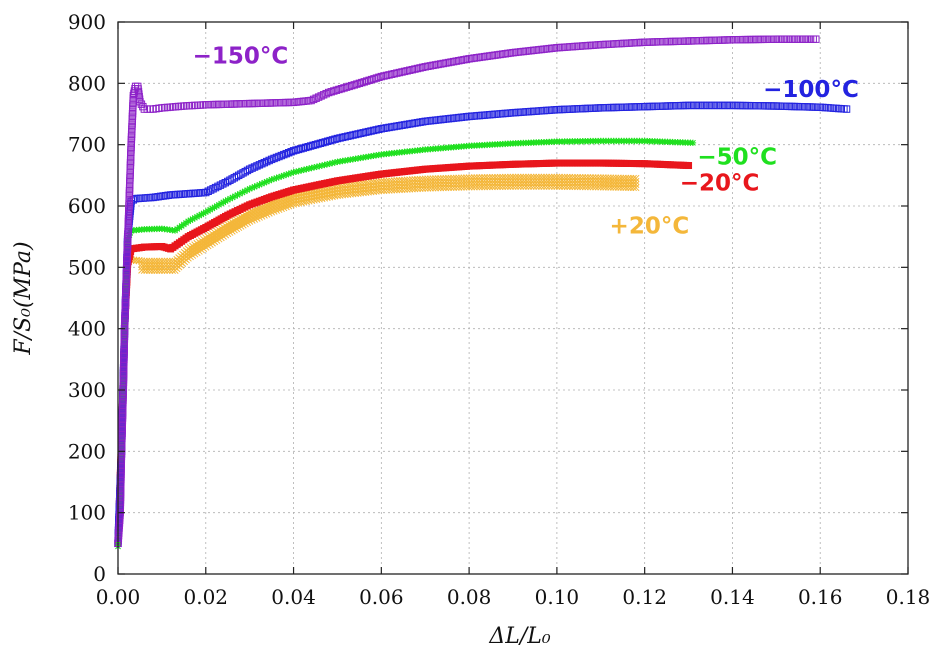 The image size is (936, 652). Describe the element at coordinates (650, 227) in the screenshot. I see `series-label: +20°C` at that location.